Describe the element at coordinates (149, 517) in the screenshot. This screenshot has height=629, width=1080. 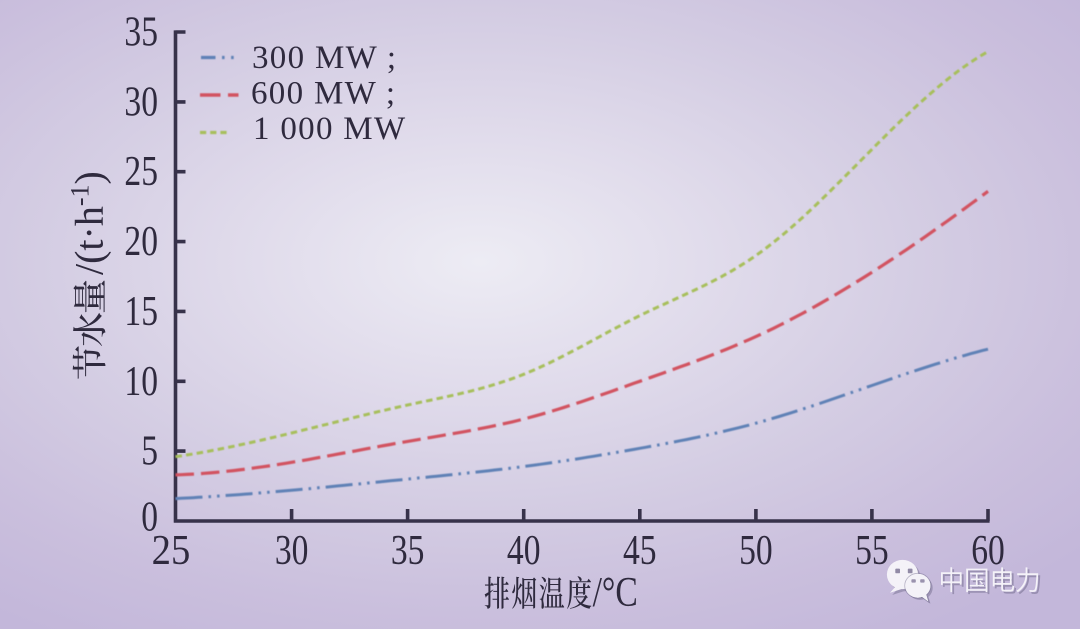
I see `svg-text: 0` at that location.